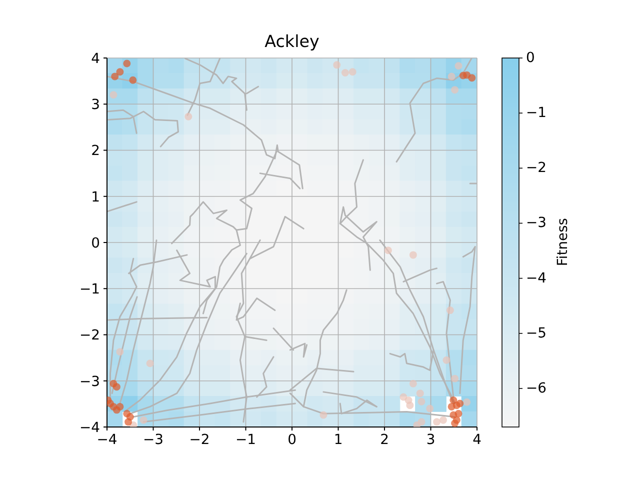 This screenshot has width=640, height=480. What do you see at coordinates (95, 151) in the screenshot?
I see `y-tick-label: 2` at bounding box center [95, 151].